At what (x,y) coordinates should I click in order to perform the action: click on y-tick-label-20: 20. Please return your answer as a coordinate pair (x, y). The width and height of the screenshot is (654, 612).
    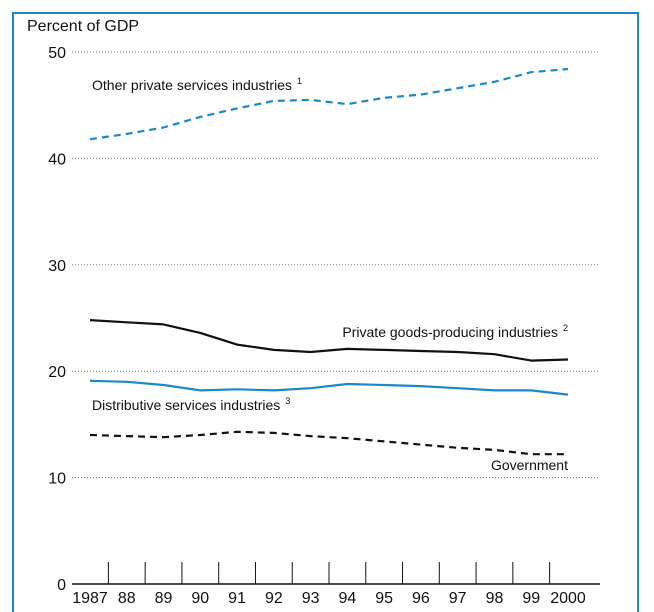
    Looking at the image, I should click on (57, 372).